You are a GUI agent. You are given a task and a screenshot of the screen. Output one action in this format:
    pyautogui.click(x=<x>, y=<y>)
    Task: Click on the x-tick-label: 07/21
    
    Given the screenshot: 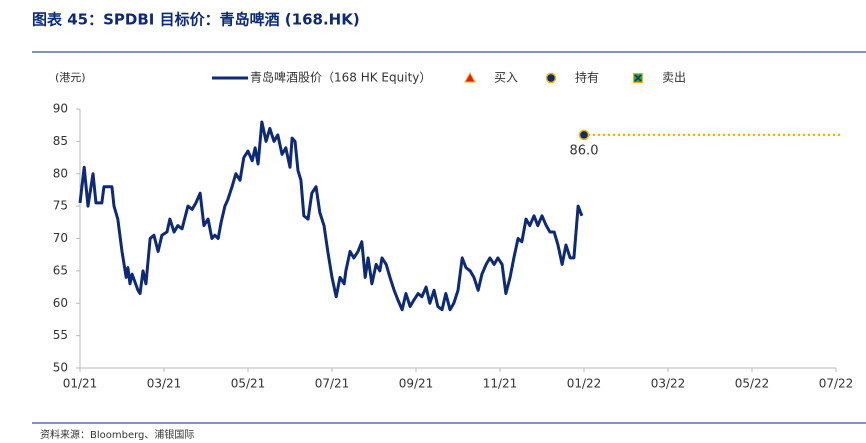 What is the action you would take?
    pyautogui.click(x=332, y=384)
    